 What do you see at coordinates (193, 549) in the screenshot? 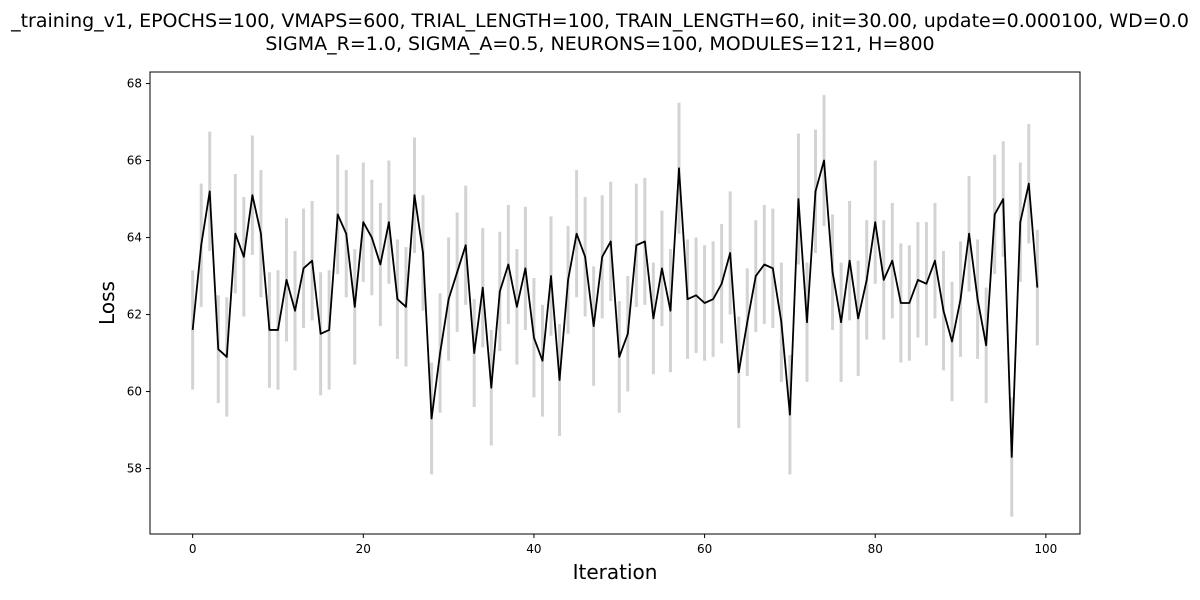
I see `x-tick-label: 0` at bounding box center [193, 549].